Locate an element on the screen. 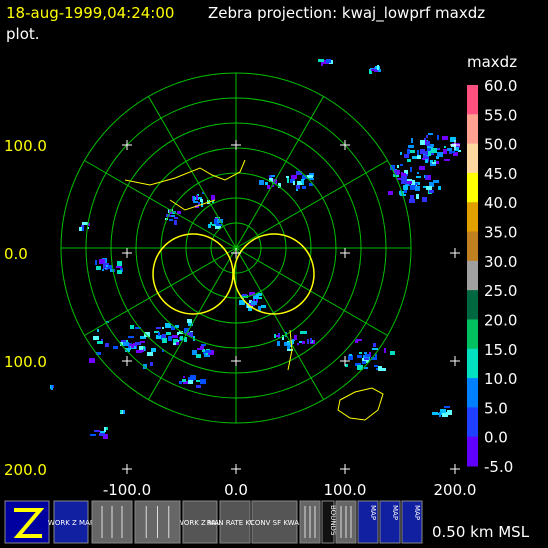  icon-label: CONV SF KWA is located at coordinates (274, 523).